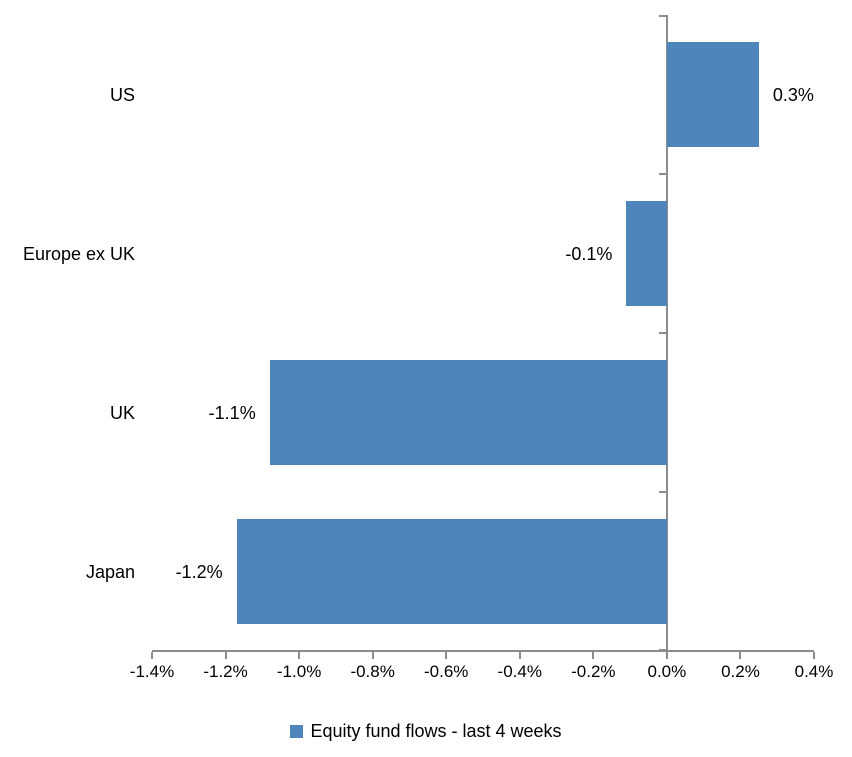 This screenshot has height=757, width=852. I want to click on x-tick-label--1-2-: -1.2%, so click(225, 671).